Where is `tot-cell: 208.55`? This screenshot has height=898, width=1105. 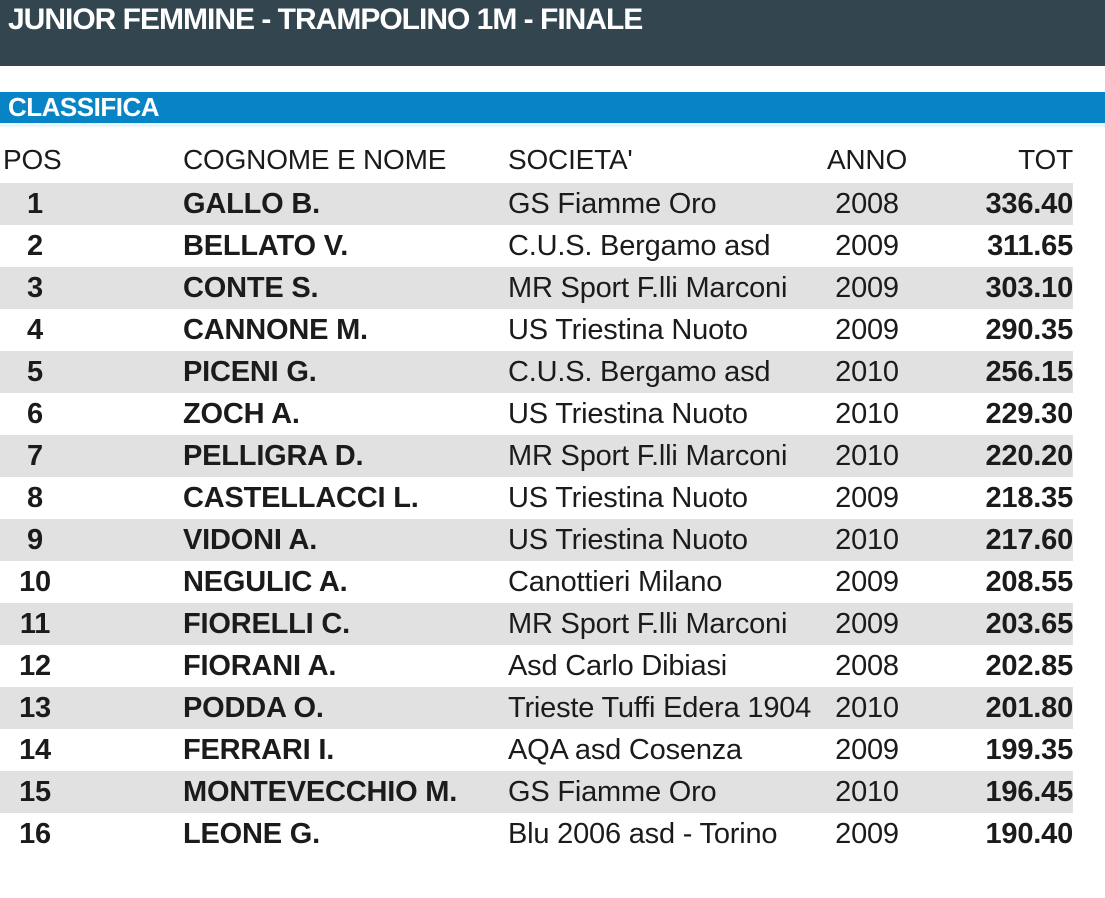
tot-cell: 208.55 is located at coordinates (1029, 582).